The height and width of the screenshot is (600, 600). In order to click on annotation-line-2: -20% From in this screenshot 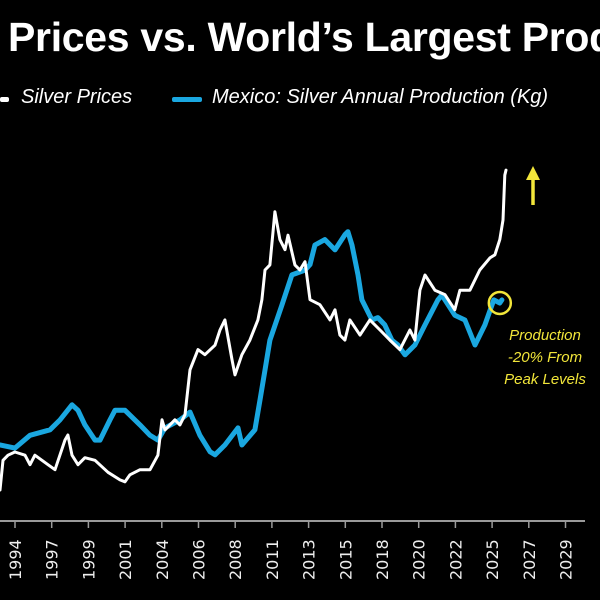, I will do `click(545, 357)`.